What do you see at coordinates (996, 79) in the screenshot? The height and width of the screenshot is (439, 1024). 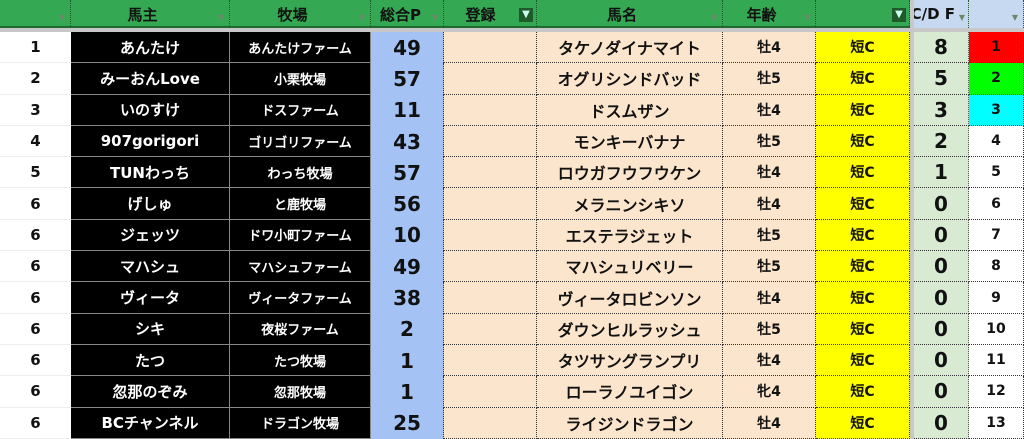 I see `cell-number: 2` at bounding box center [996, 79].